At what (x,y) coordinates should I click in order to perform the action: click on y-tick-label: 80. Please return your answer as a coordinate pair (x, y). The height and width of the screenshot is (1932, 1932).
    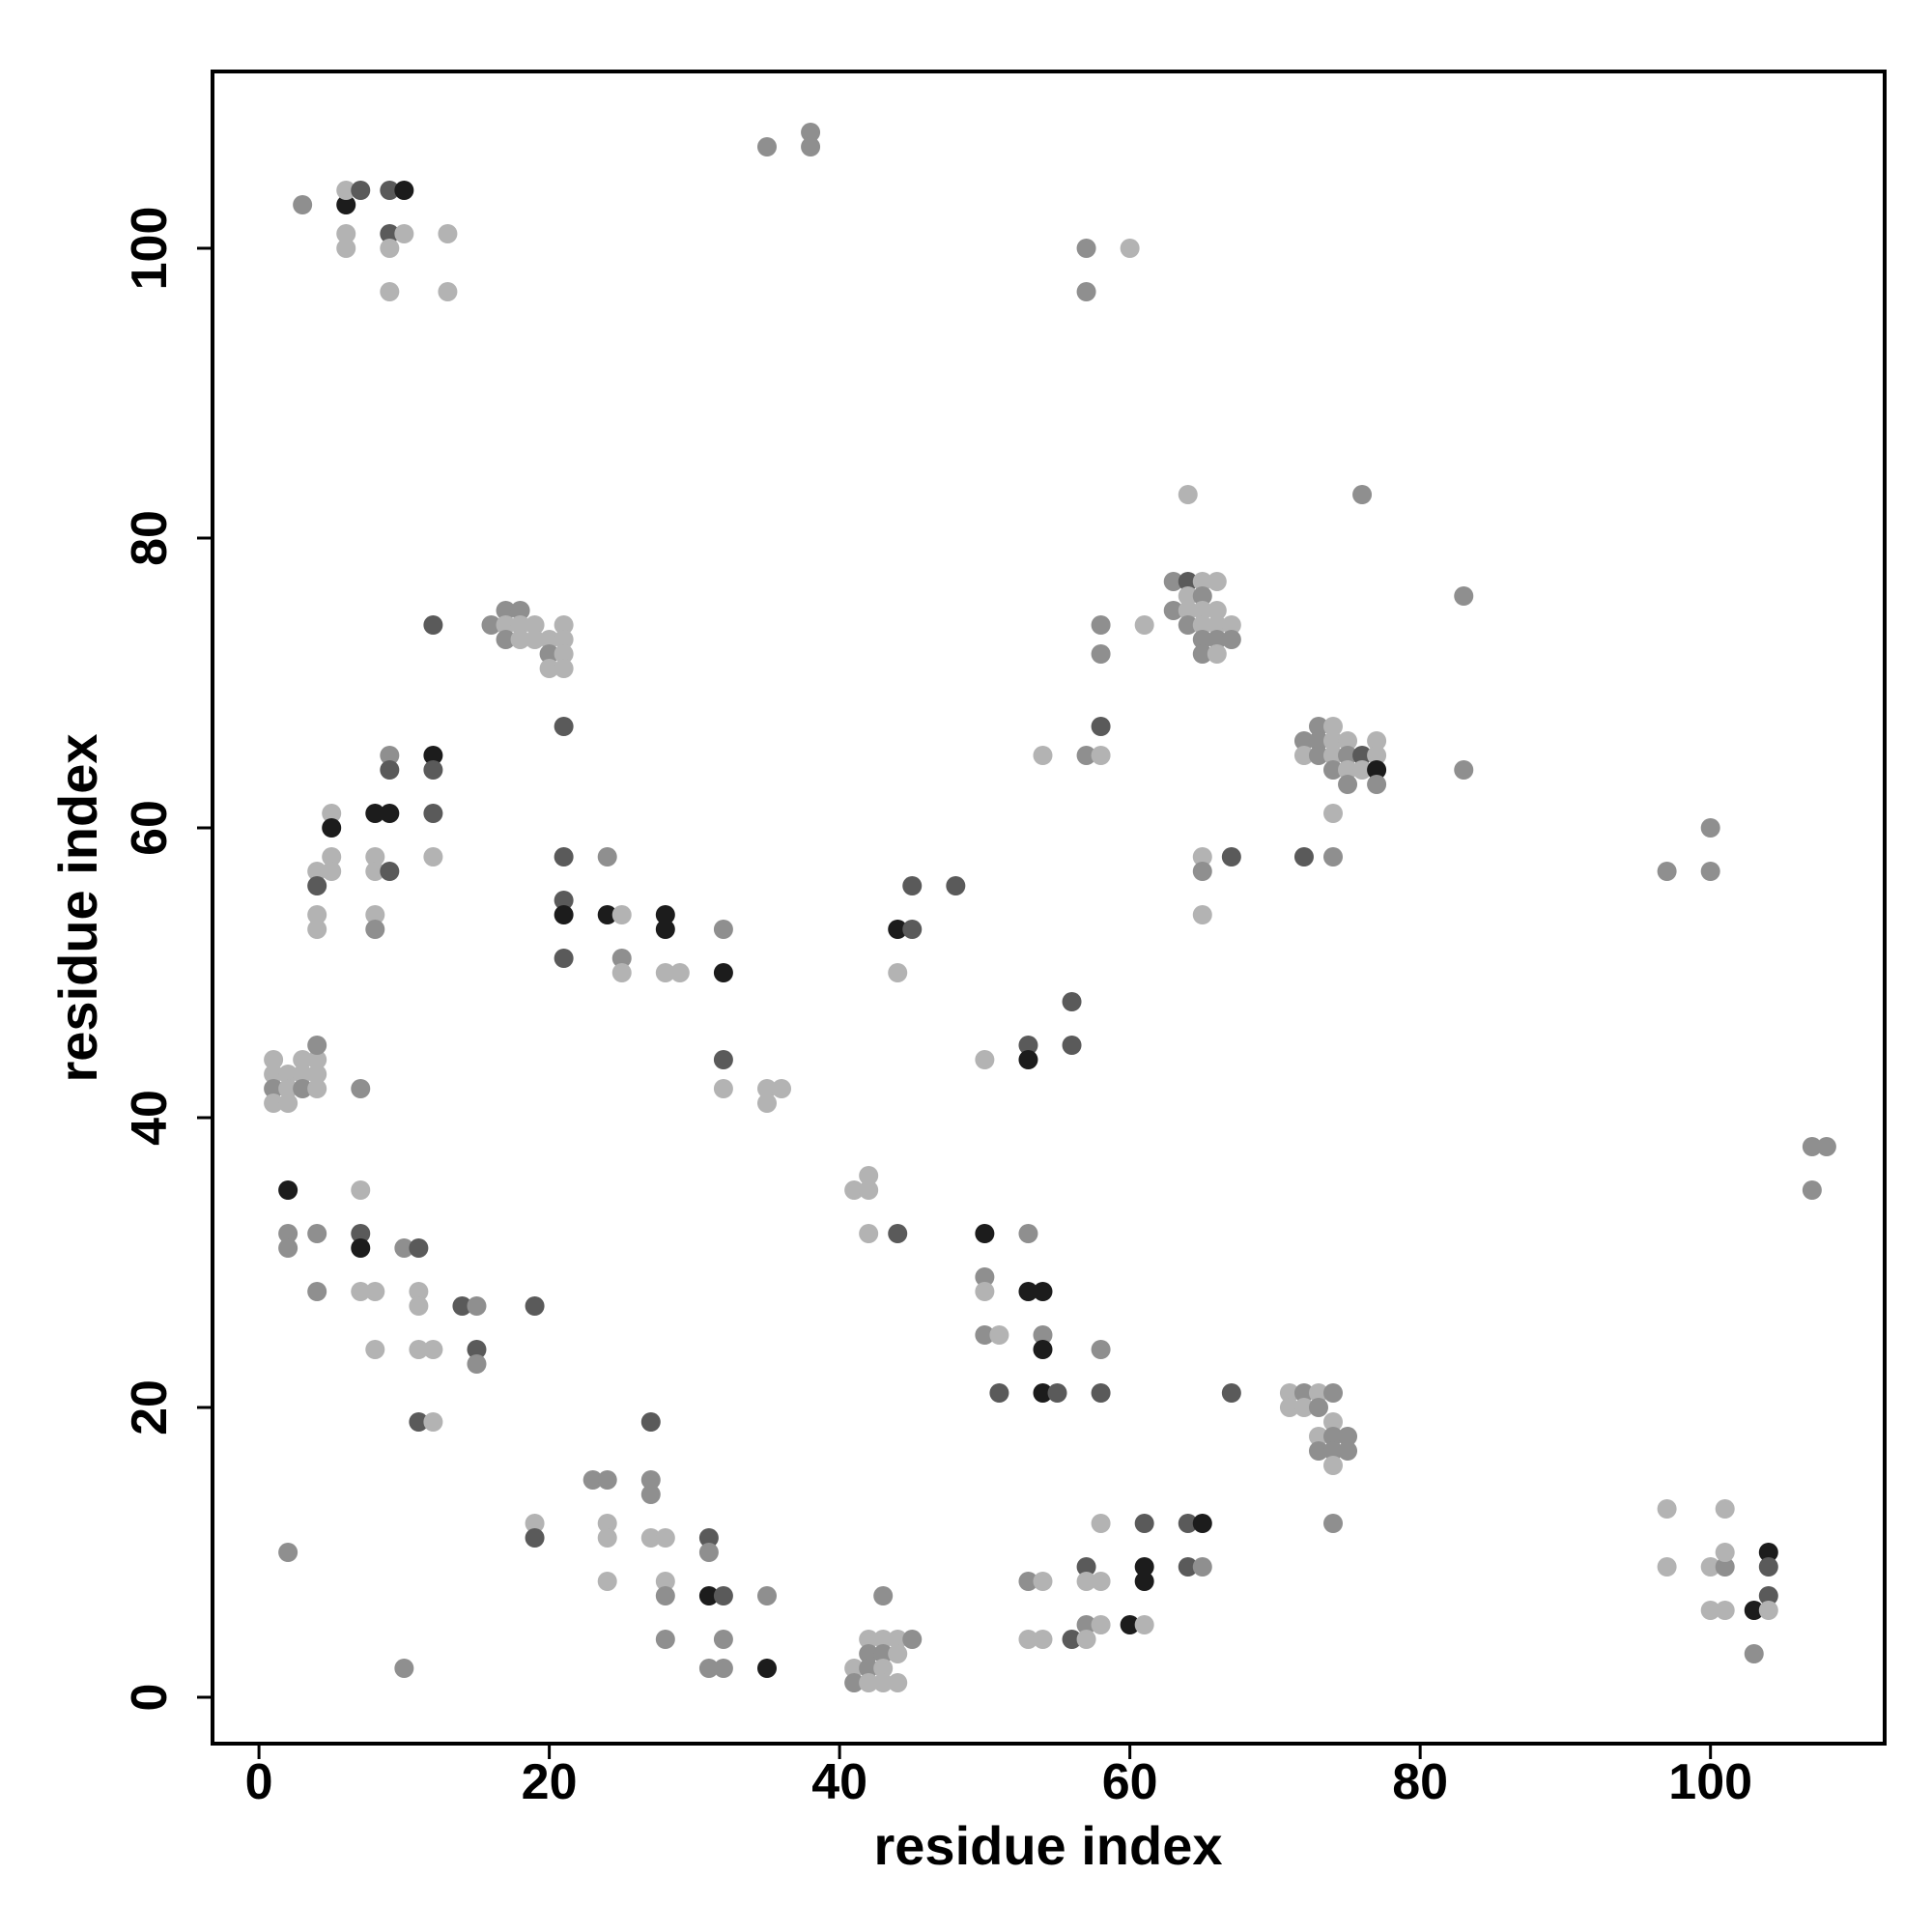
    Looking at the image, I should click on (150, 538).